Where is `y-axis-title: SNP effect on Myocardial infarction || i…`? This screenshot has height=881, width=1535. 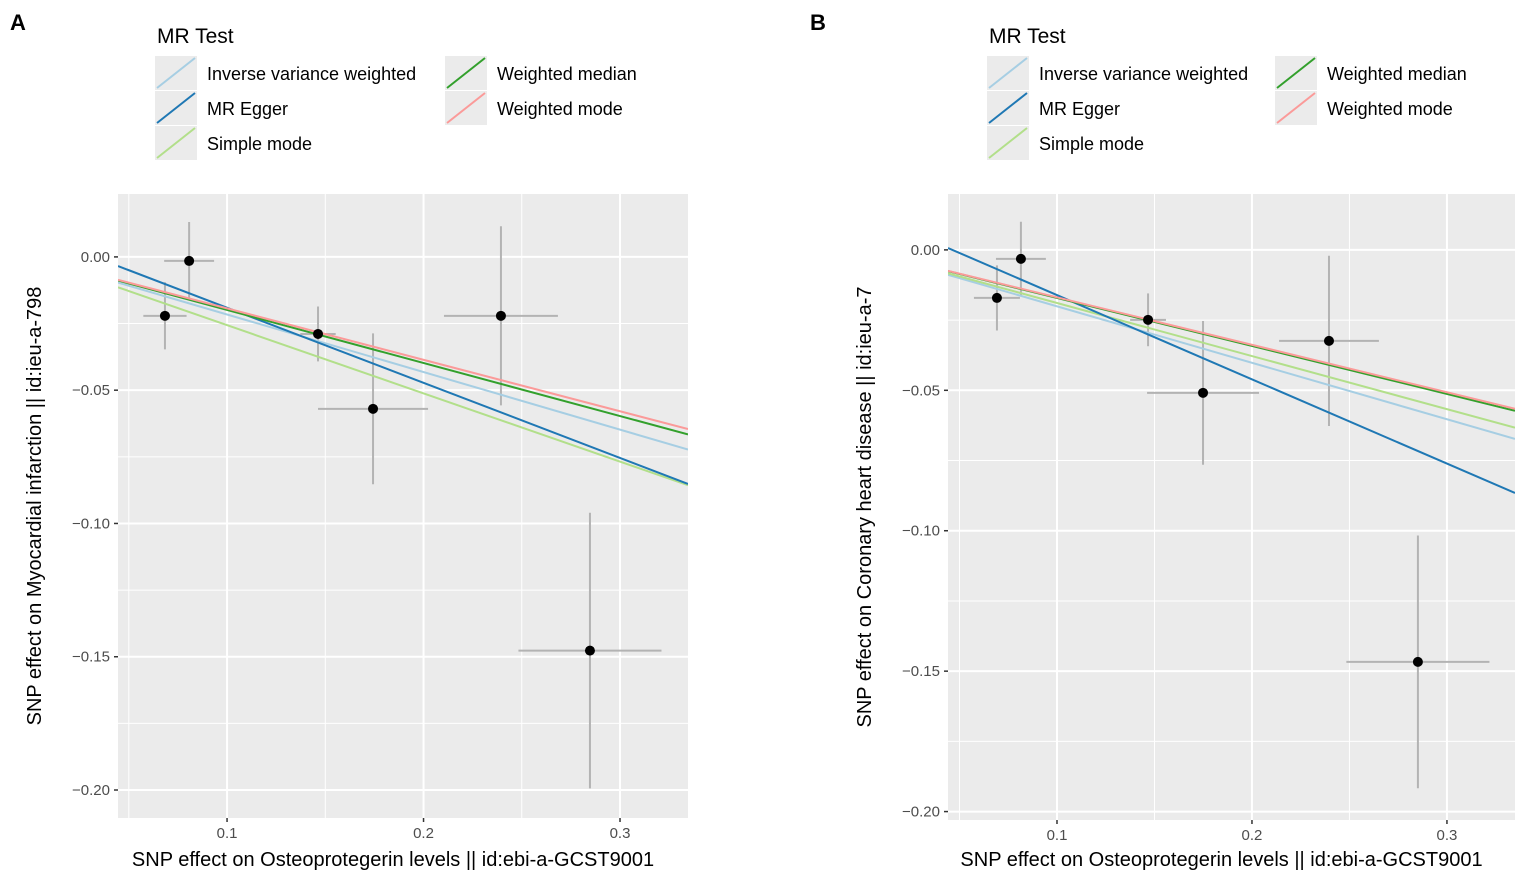
y-axis-title: SNP effect on Myocardial infarction || i… is located at coordinates (35, 506).